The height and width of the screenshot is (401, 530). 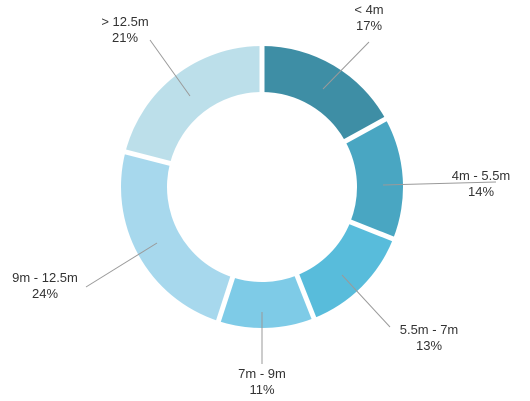 What do you see at coordinates (45, 293) in the screenshot?
I see `slice-percent-5: 24%` at bounding box center [45, 293].